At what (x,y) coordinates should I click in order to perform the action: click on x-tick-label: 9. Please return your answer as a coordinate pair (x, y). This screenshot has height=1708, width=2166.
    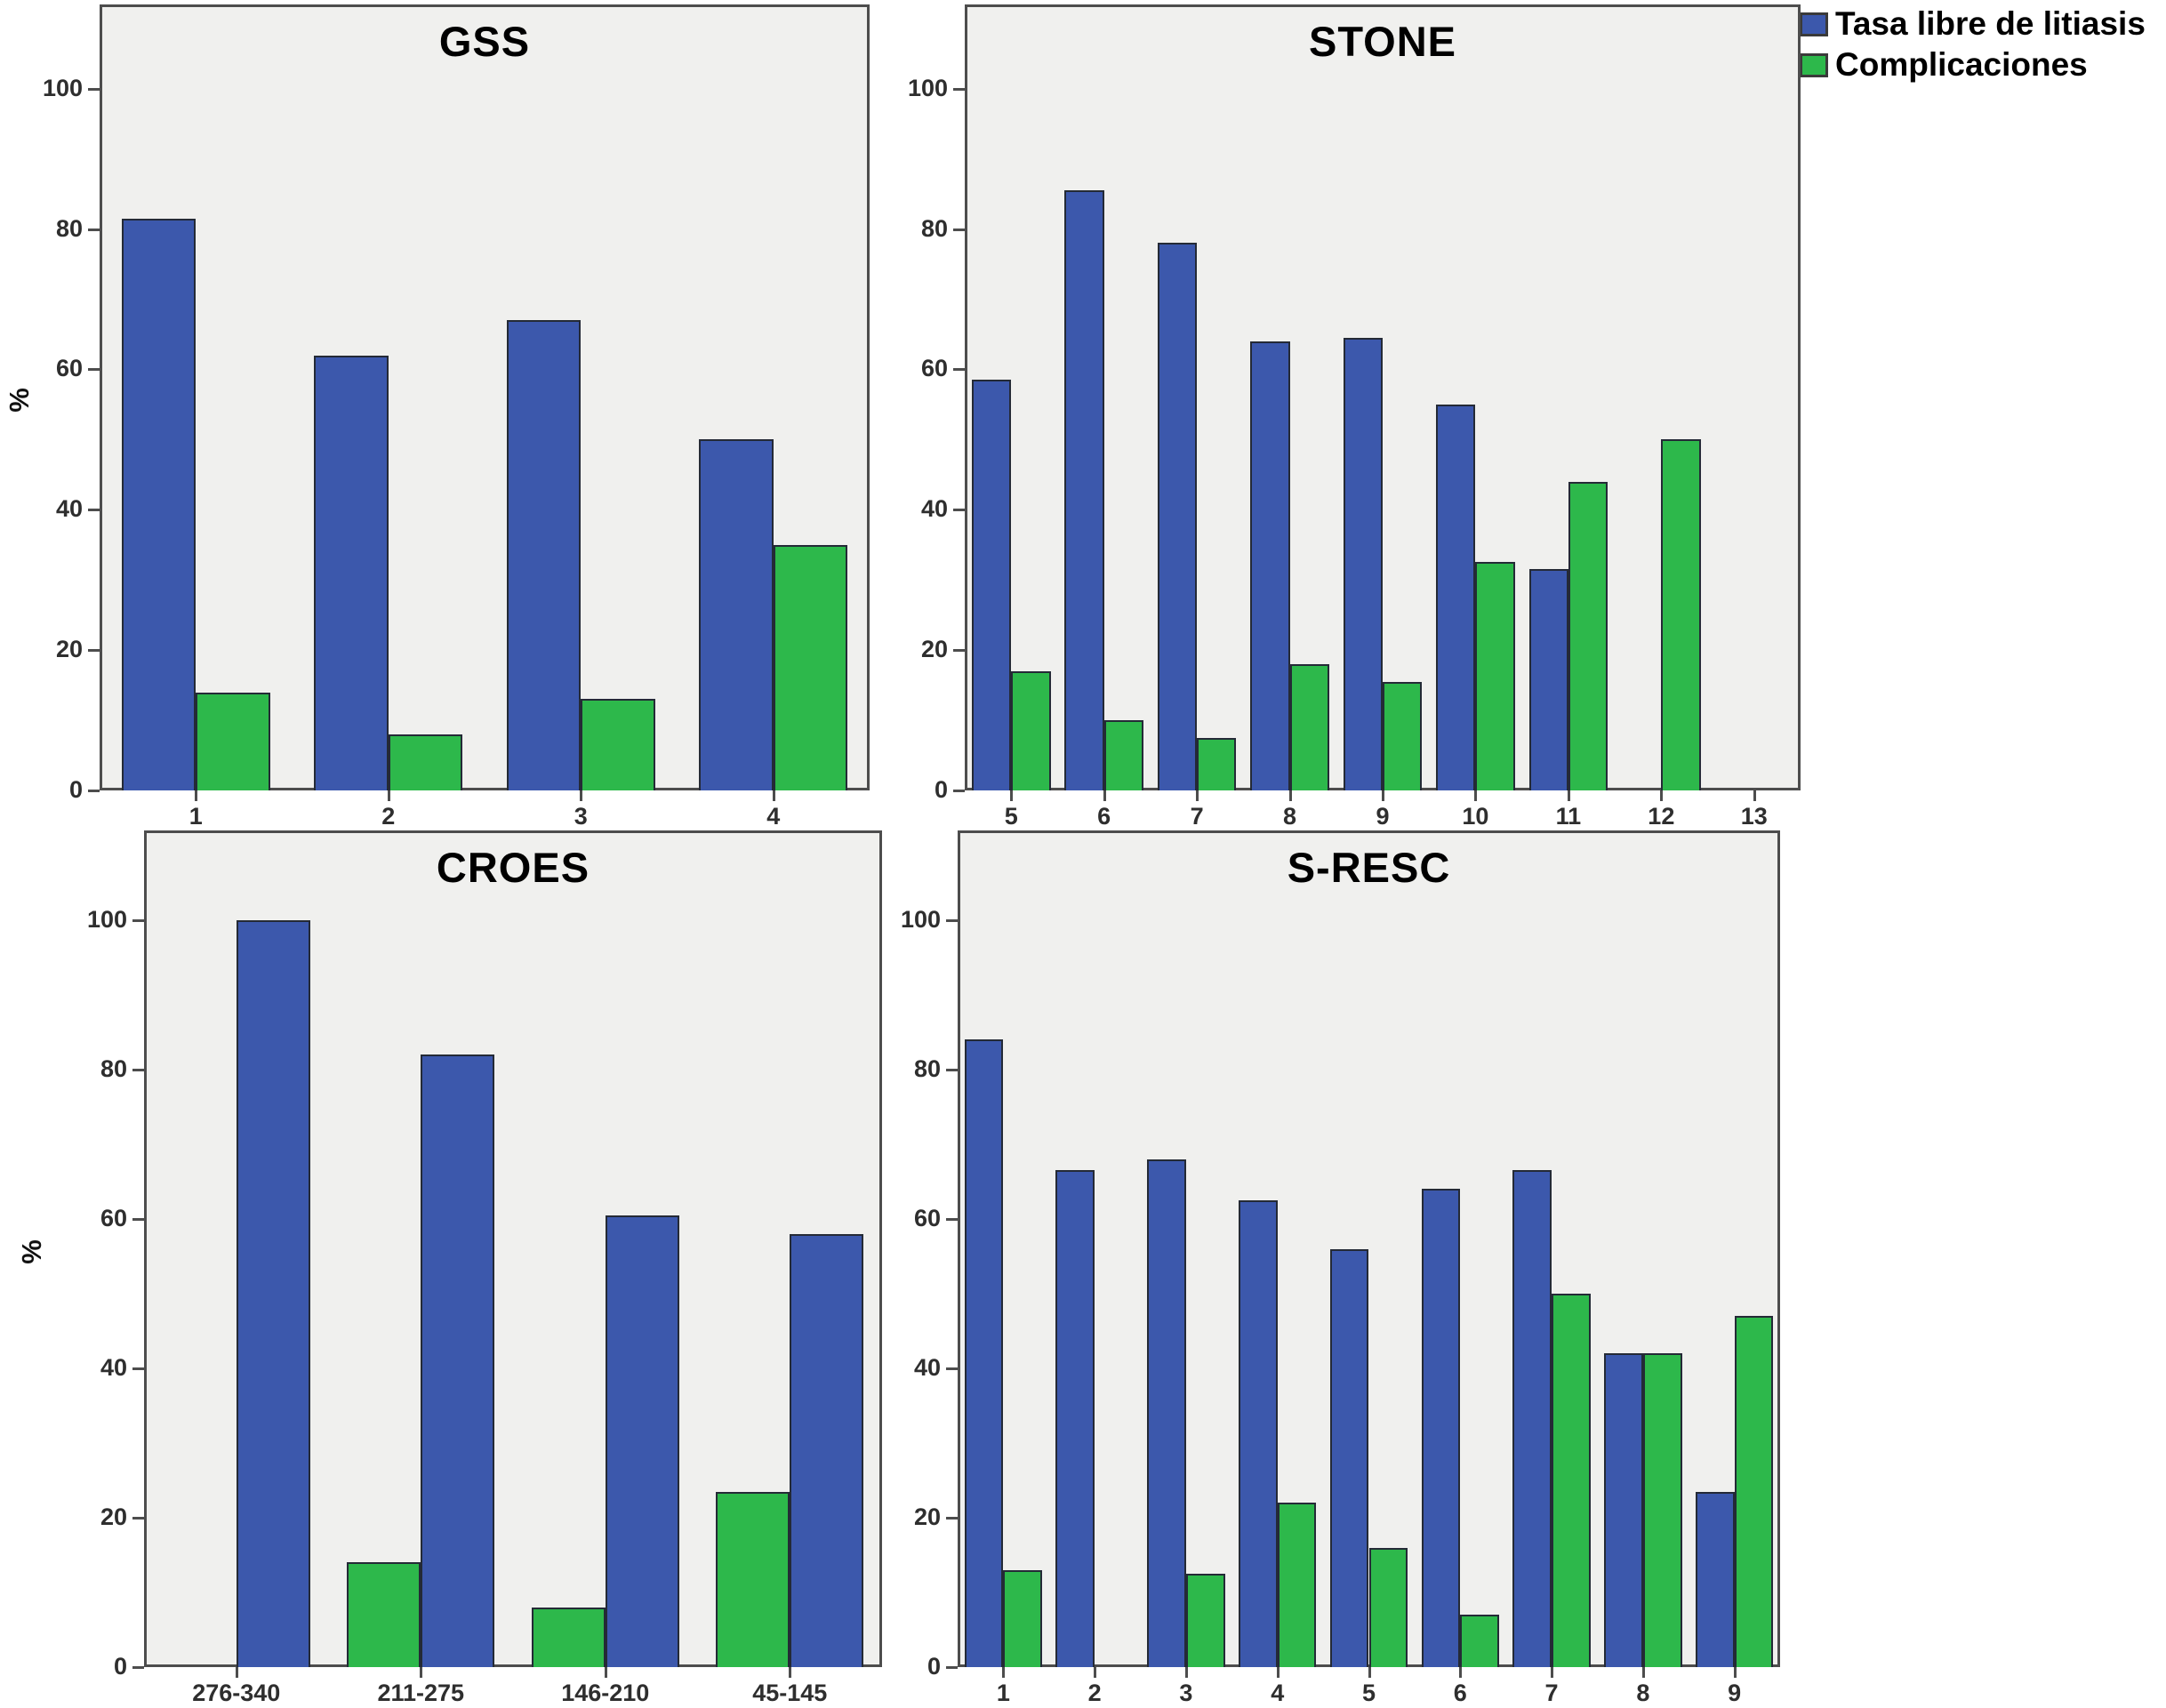
    Looking at the image, I should click on (1735, 1693).